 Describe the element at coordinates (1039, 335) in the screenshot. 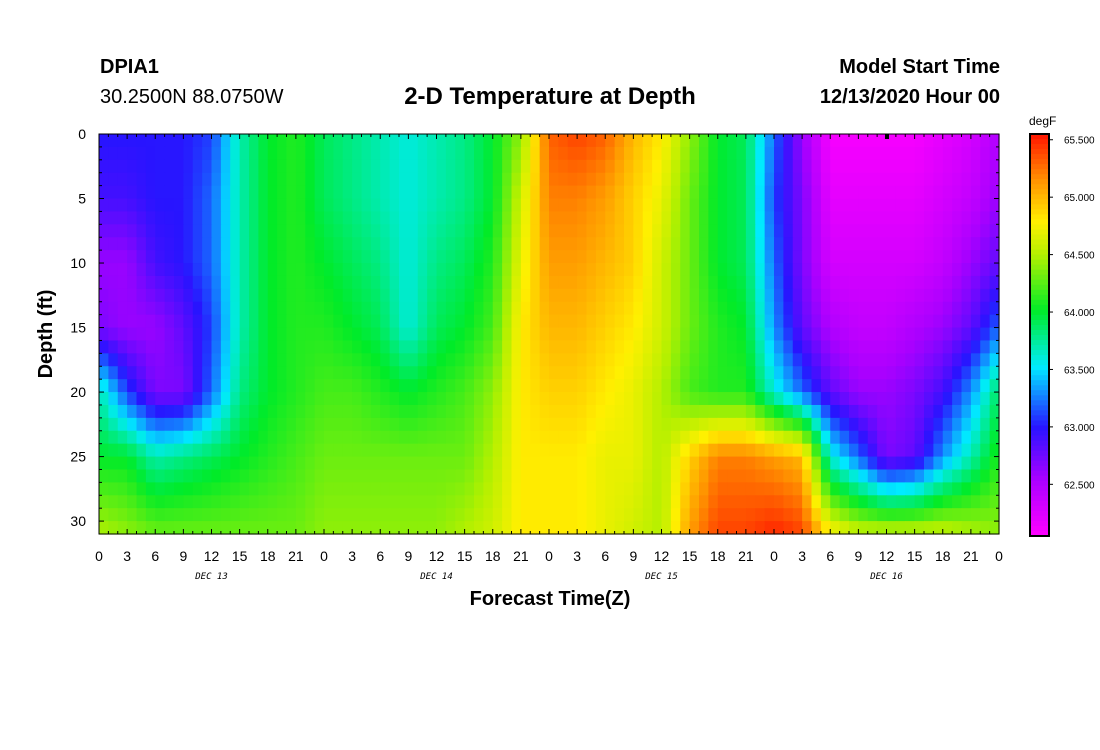

I see `colorbar-frame` at that location.